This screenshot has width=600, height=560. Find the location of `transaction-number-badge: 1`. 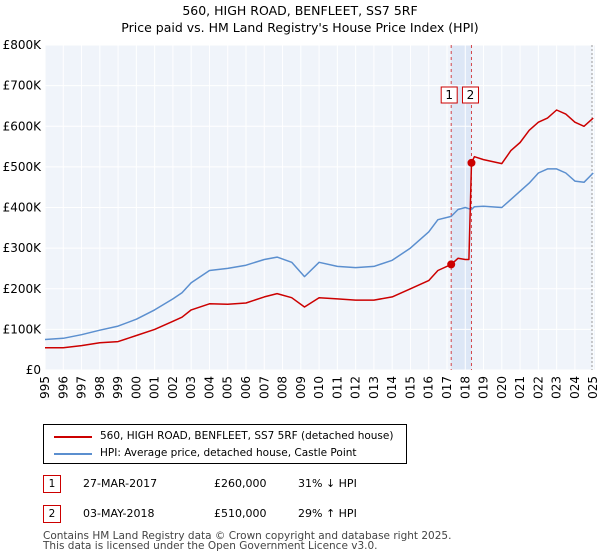

transaction-number-badge: 1 is located at coordinates (52, 484).